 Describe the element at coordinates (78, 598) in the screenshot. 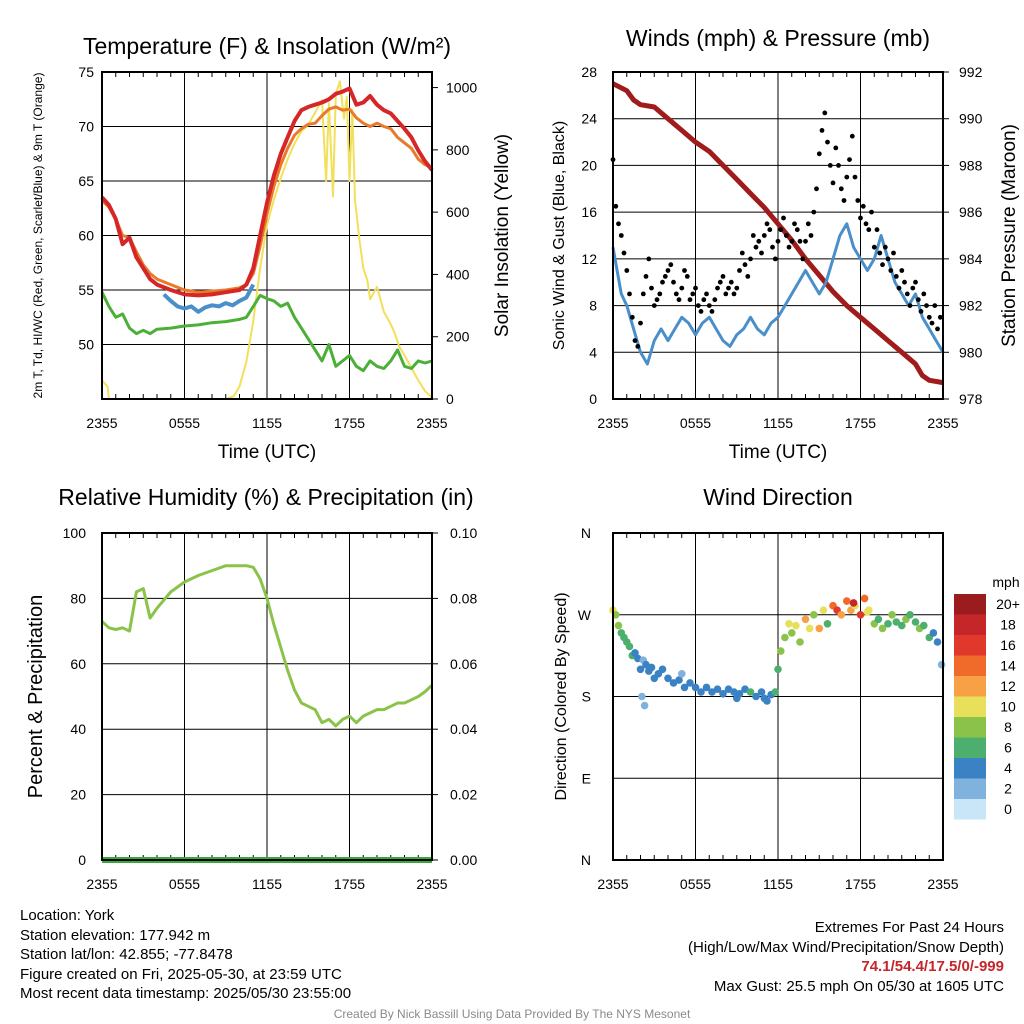

I see `y-tick-label: 80` at that location.